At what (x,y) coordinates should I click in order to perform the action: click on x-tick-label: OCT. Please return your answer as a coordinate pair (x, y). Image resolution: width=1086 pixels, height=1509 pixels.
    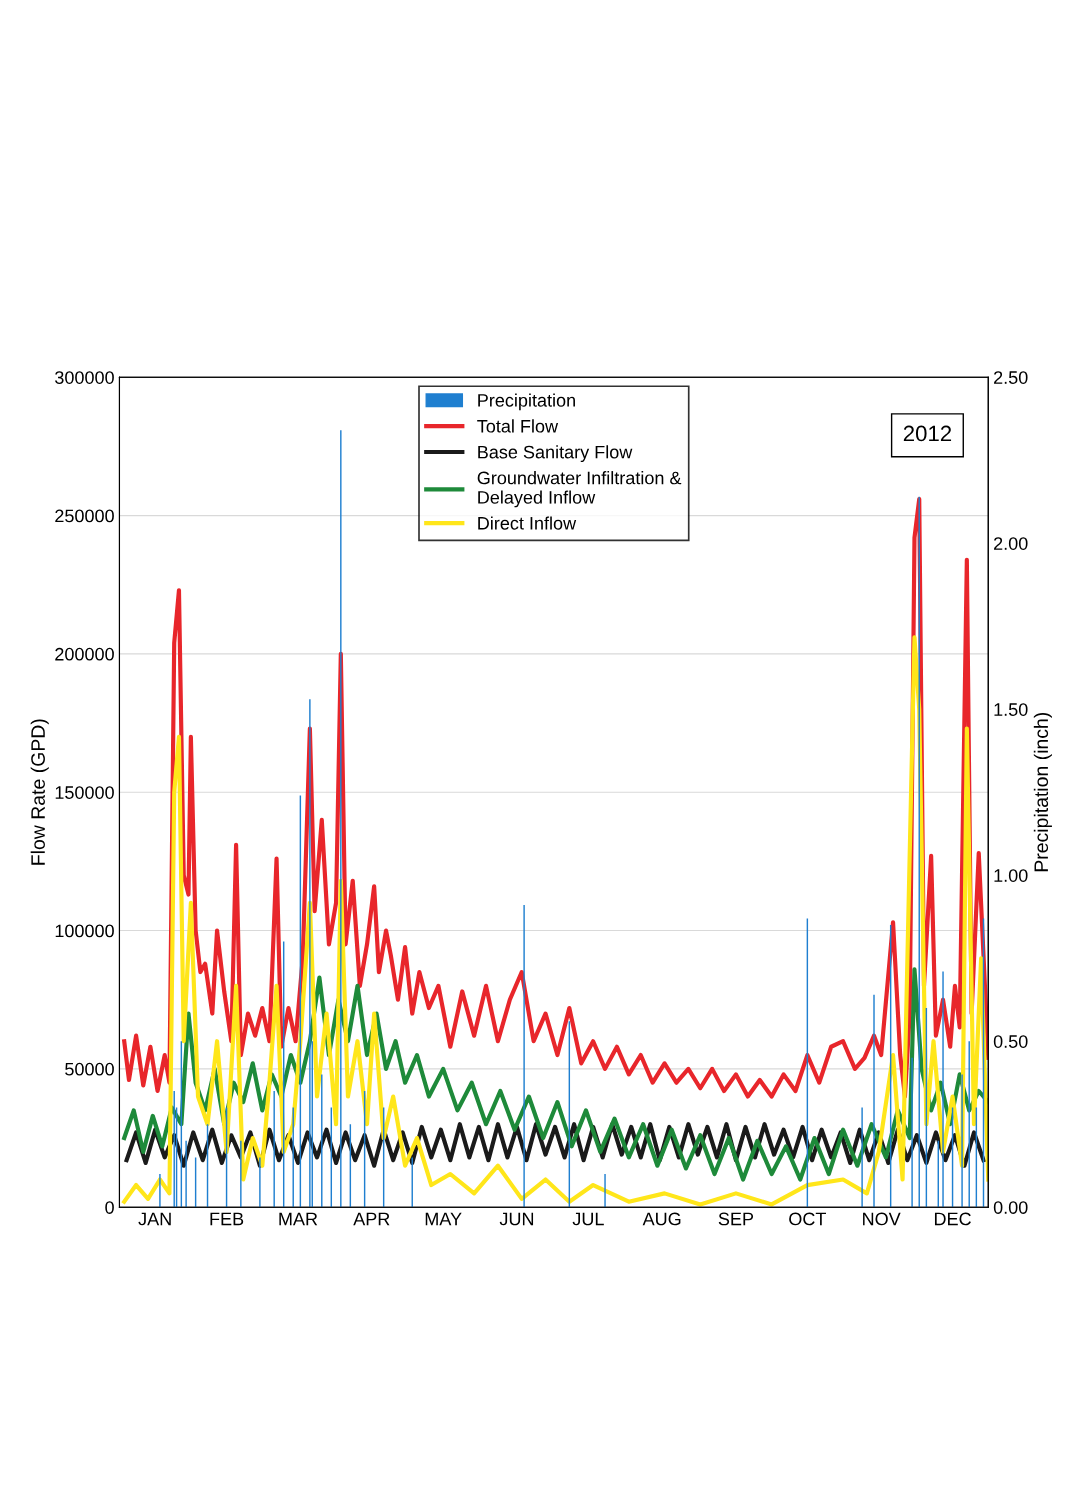
    Looking at the image, I should click on (807, 1219).